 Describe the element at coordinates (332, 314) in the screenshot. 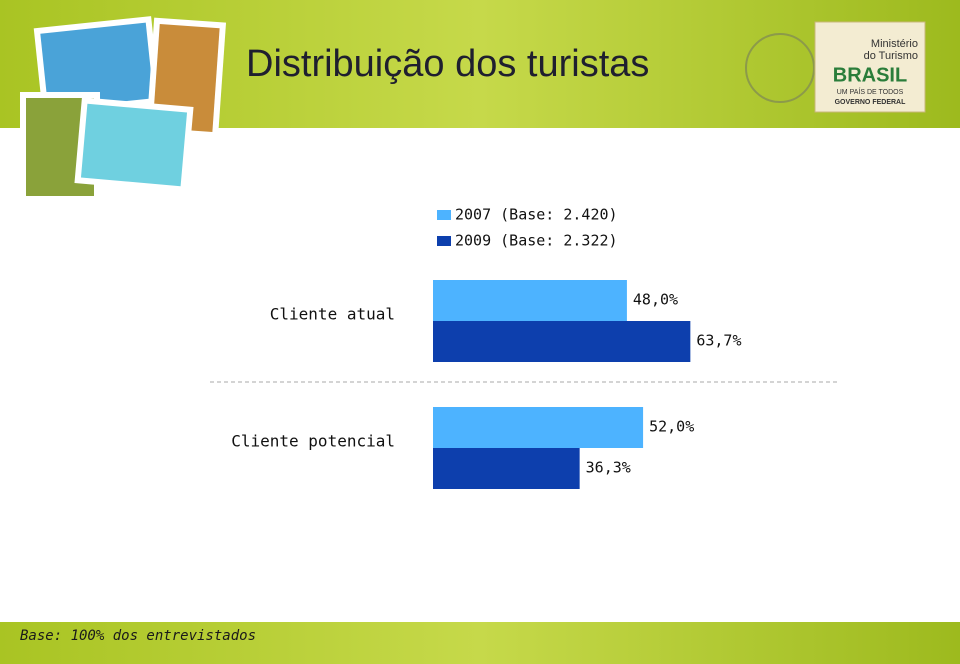

I see `category-label: Cliente atual` at that location.